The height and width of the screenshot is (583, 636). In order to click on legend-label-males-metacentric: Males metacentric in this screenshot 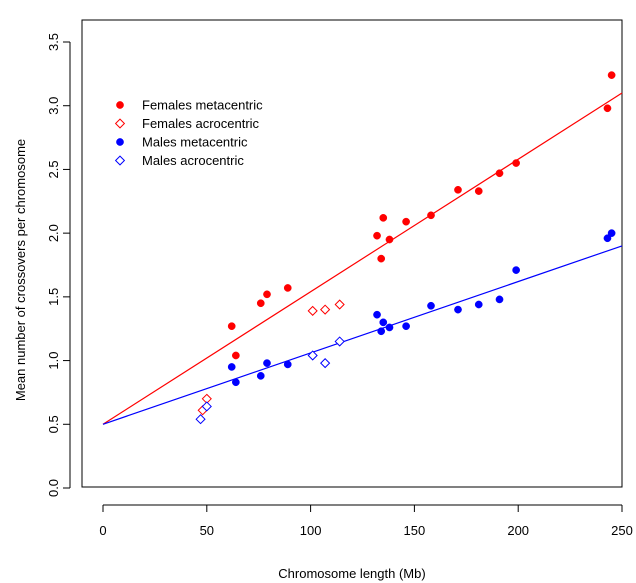, I will do `click(195, 142)`.